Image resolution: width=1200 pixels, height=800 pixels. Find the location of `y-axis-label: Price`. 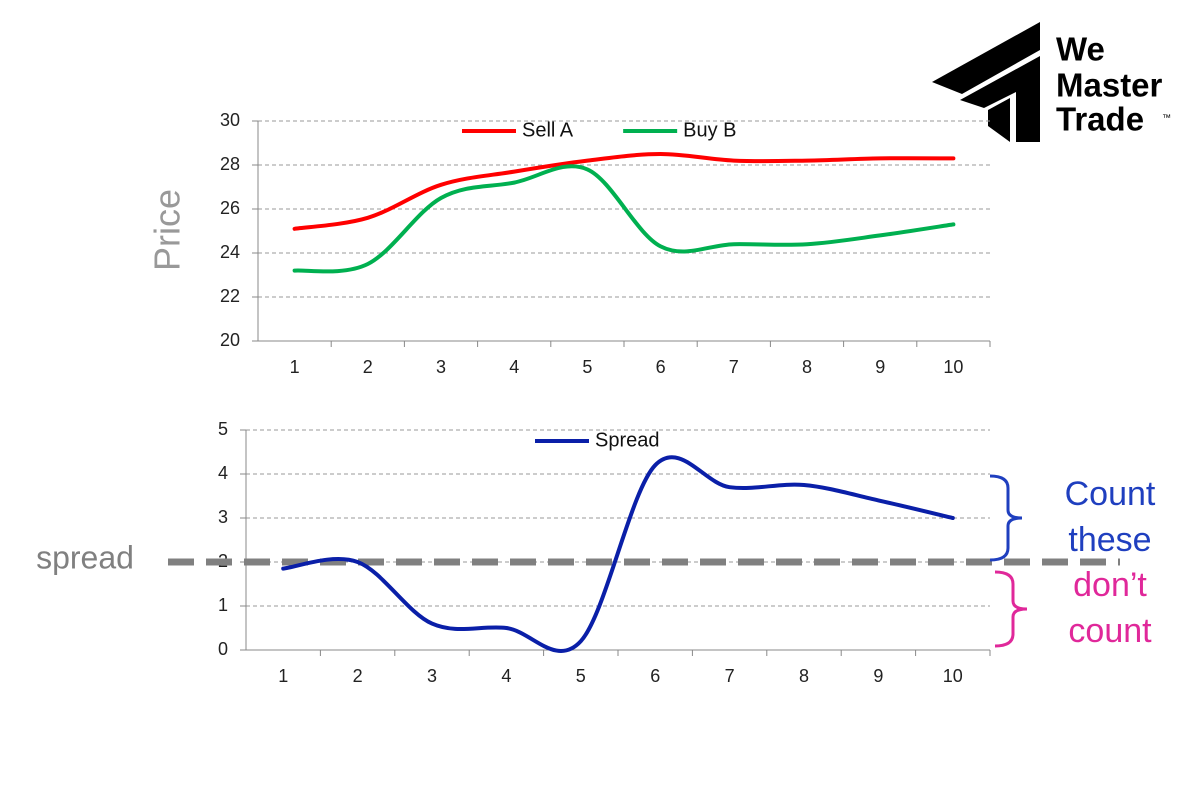

y-axis-label: Price is located at coordinates (167, 230).